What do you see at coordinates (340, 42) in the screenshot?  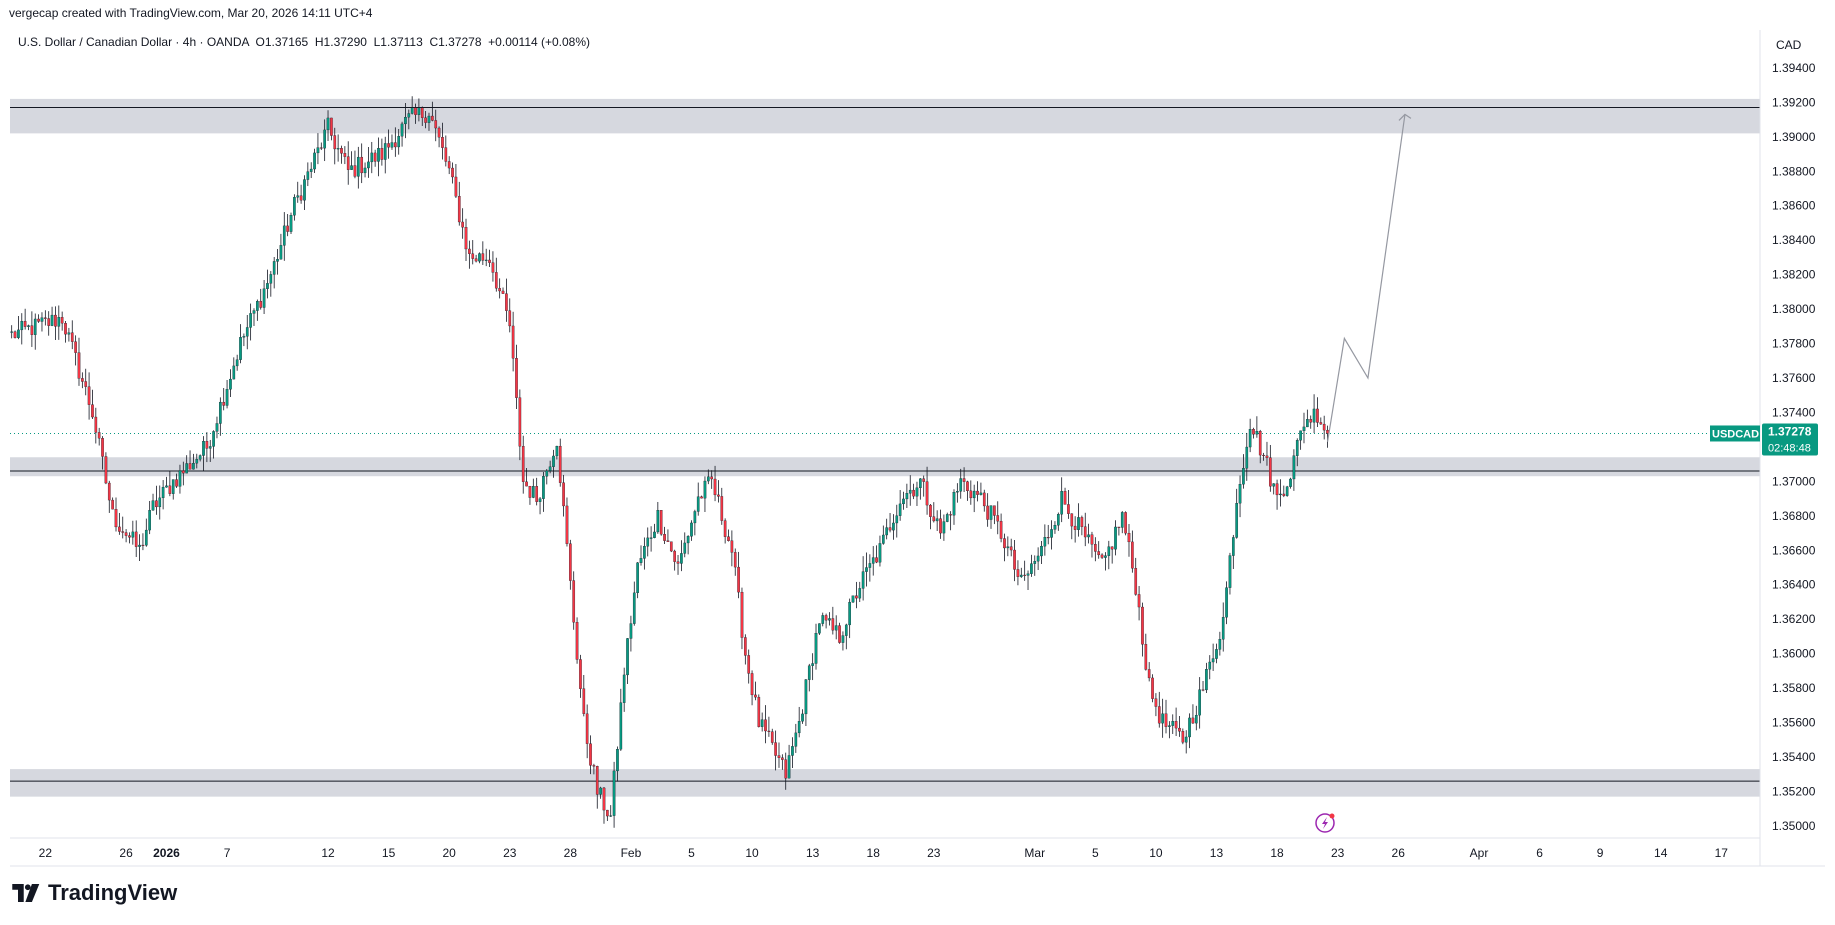 I see `legend-high: H1.37290` at bounding box center [340, 42].